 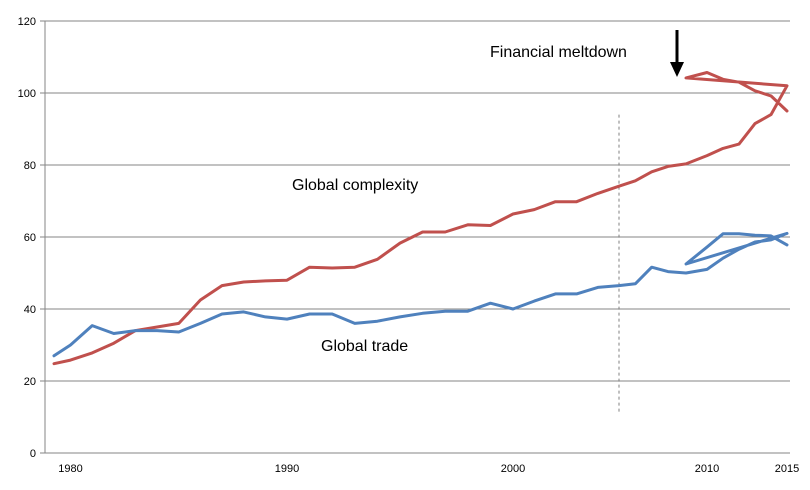 What do you see at coordinates (30, 238) in the screenshot?
I see `y-tick-label: 60` at bounding box center [30, 238].